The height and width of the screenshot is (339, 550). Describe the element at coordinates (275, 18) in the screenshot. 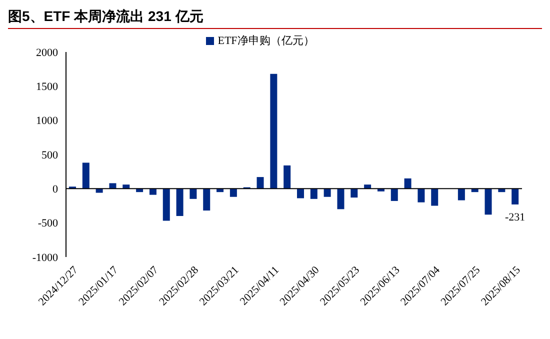

I see `chart-title: 图5、ETF 本周净流出 231 亿元` at that location.